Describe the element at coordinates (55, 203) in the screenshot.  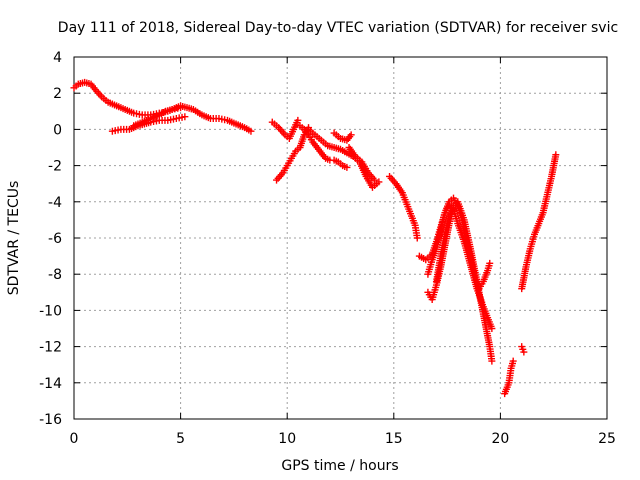
I see `y-tick-label: -4` at that location.